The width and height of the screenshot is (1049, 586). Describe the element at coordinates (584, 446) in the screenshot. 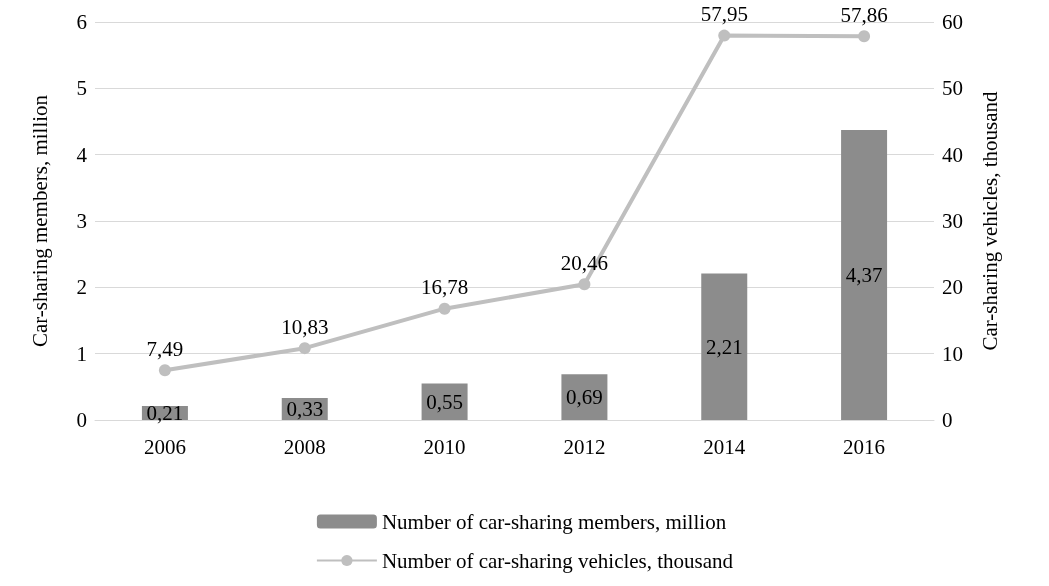

I see `x-tick-label: 2012` at that location.